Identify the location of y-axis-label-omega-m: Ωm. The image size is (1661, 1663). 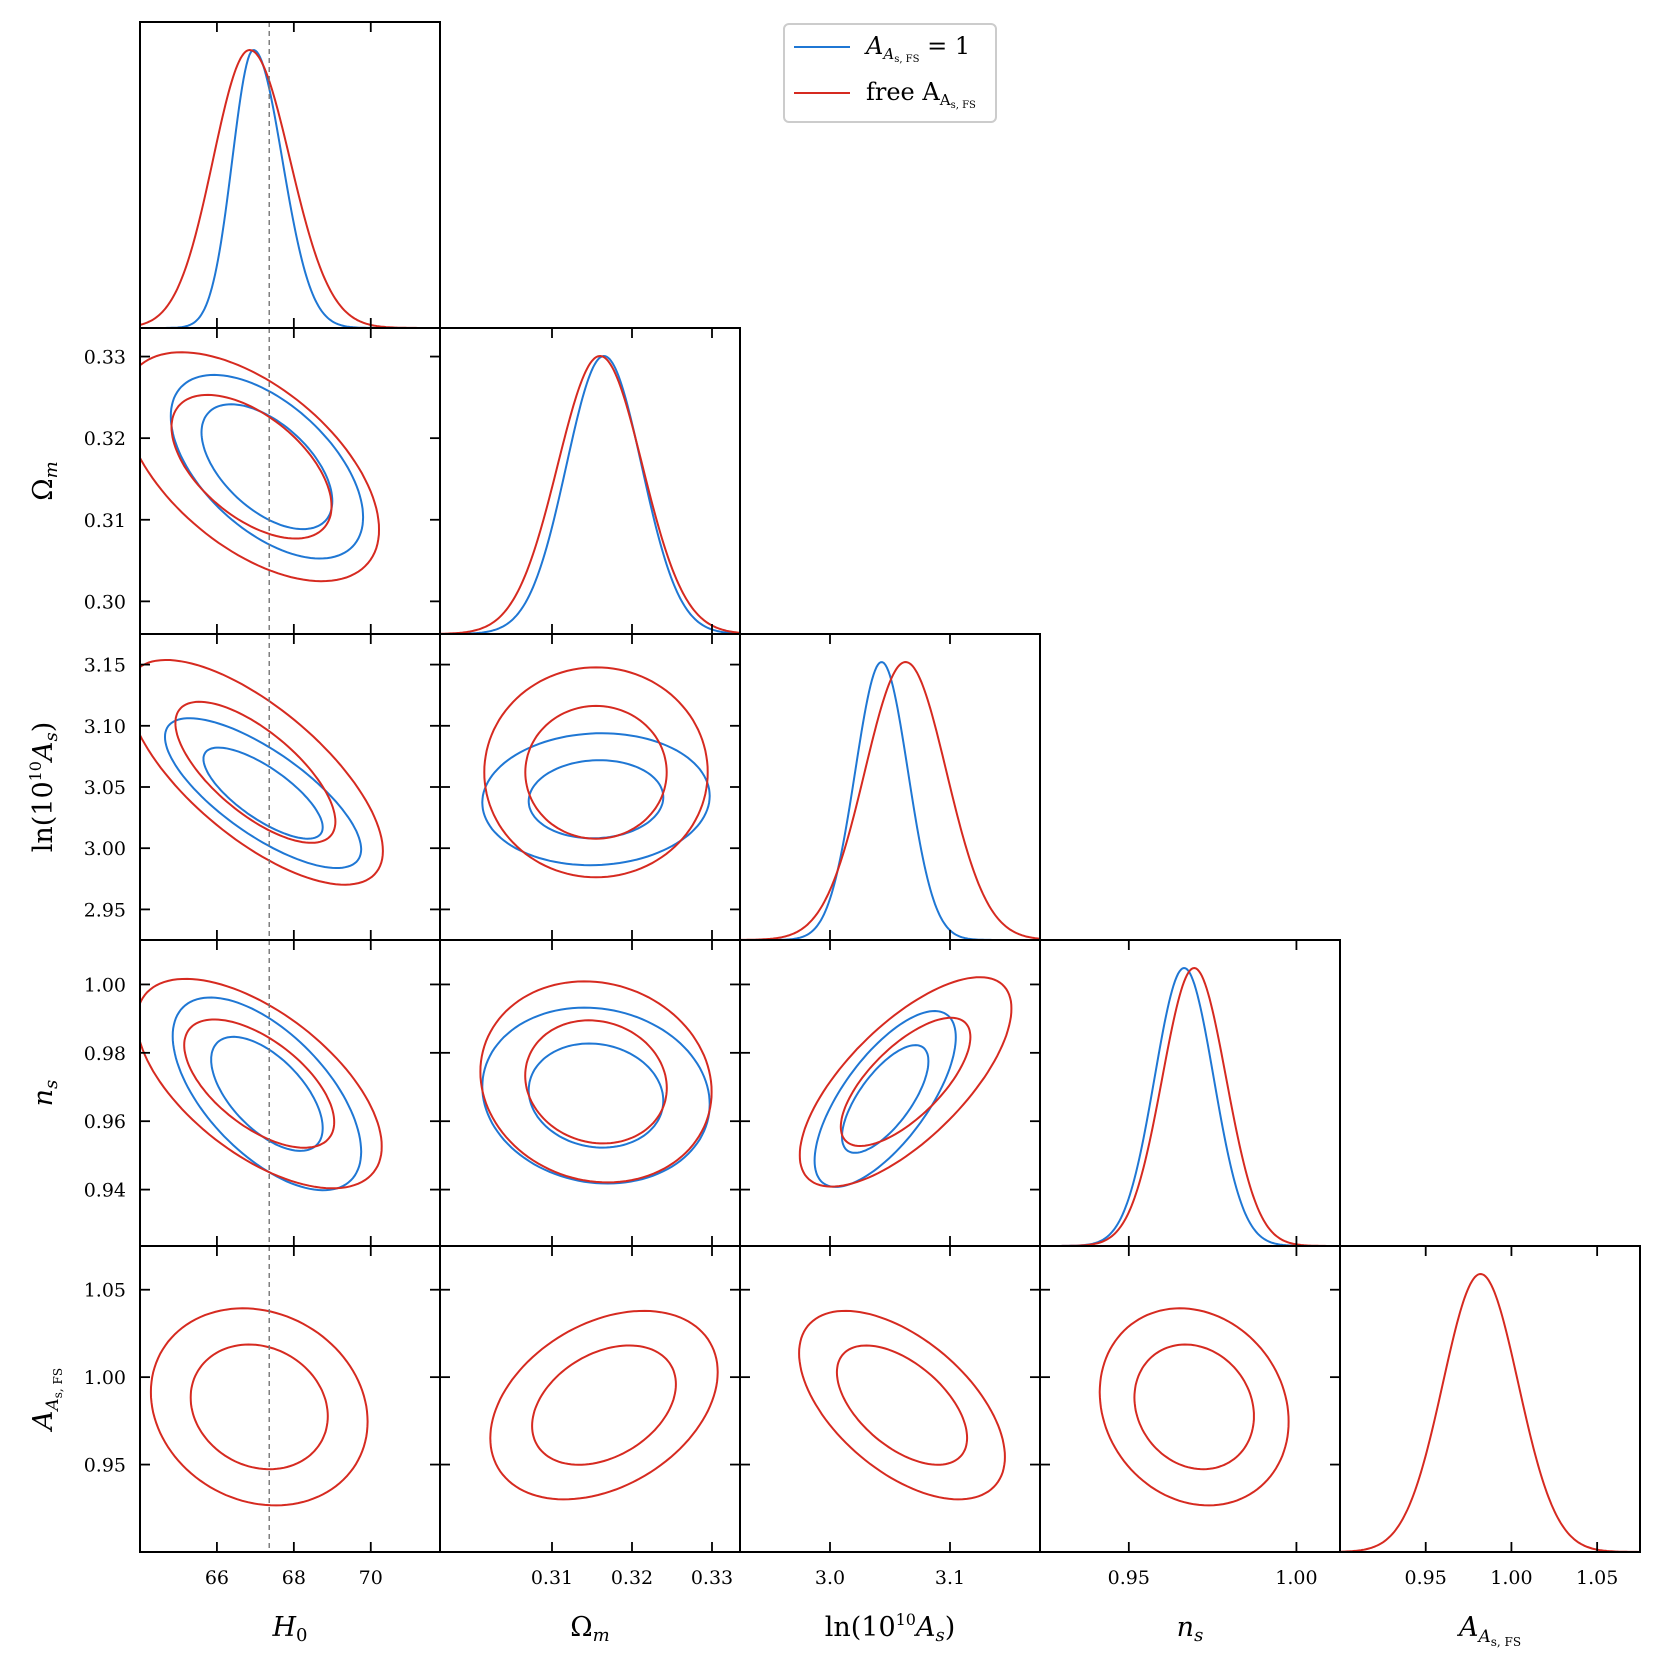
(45, 480).